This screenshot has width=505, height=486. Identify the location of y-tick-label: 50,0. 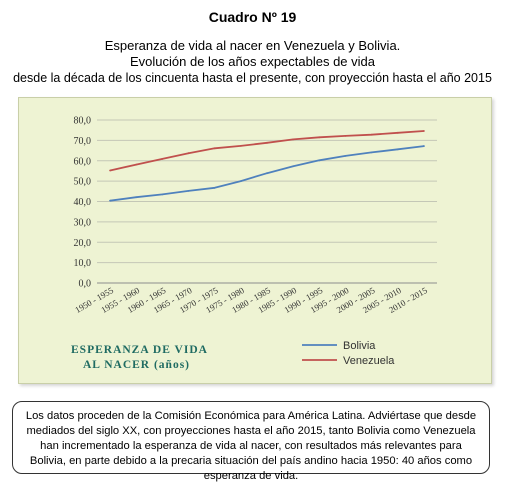
(83, 182).